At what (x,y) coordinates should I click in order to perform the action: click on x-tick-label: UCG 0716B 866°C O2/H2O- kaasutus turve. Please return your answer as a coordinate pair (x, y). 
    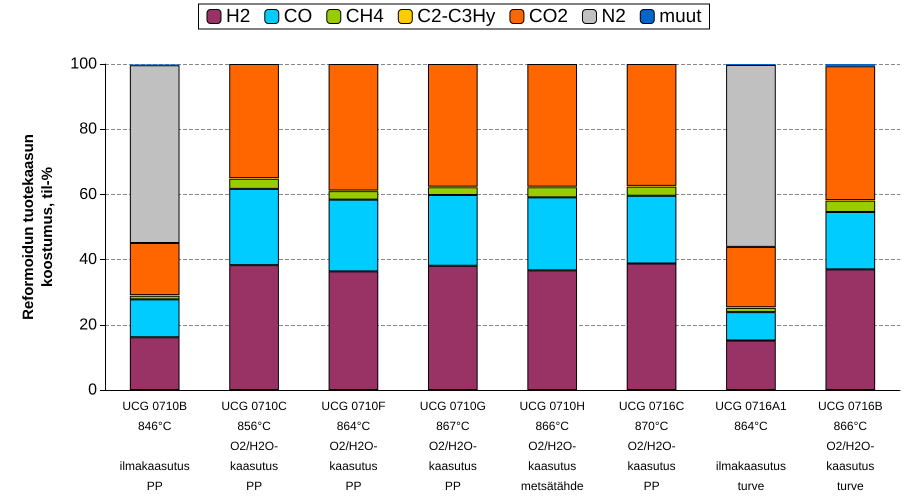
    Looking at the image, I should click on (850, 446).